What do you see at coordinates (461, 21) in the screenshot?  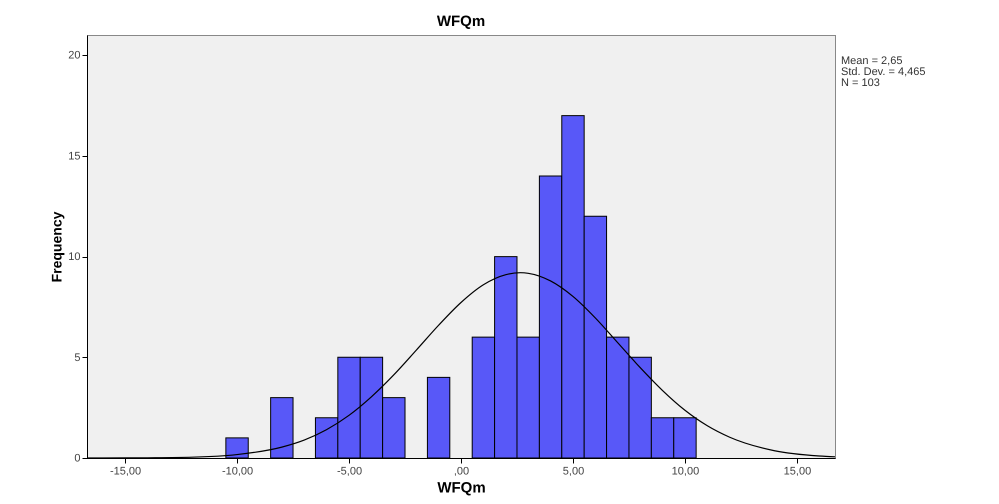 I see `chart-title: WFQm` at bounding box center [461, 21].